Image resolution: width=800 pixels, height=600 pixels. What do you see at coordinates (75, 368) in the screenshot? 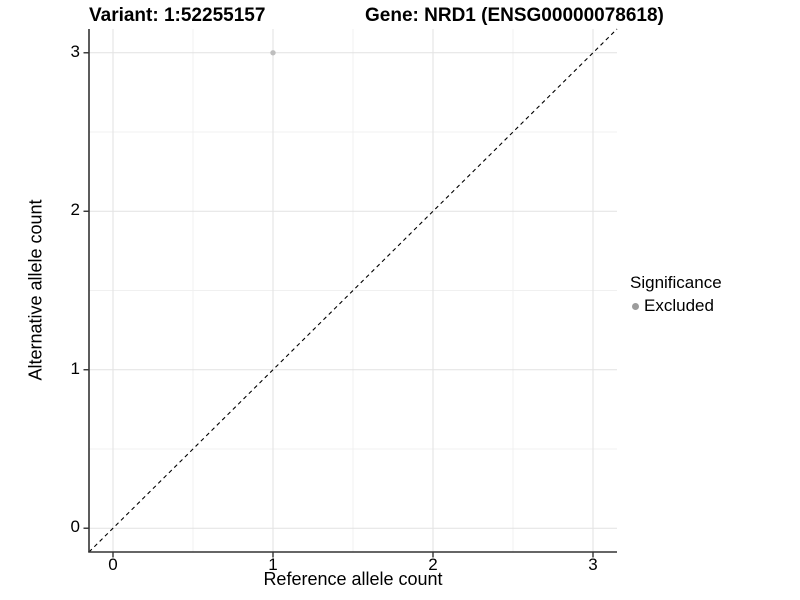
I see `y-tick-label: 1` at bounding box center [75, 368].